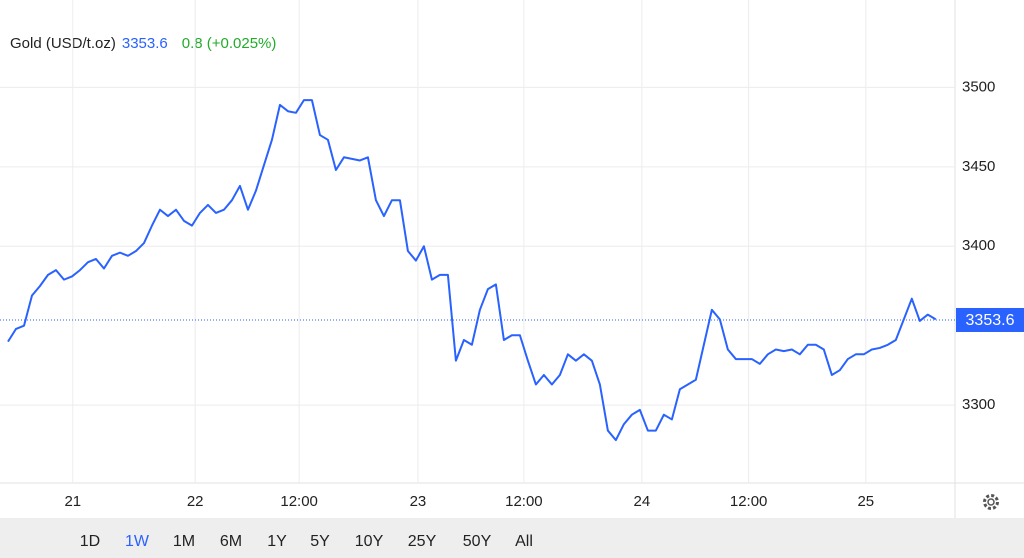 This screenshot has width=1024, height=558. I want to click on range-button: 1Y, so click(277, 541).